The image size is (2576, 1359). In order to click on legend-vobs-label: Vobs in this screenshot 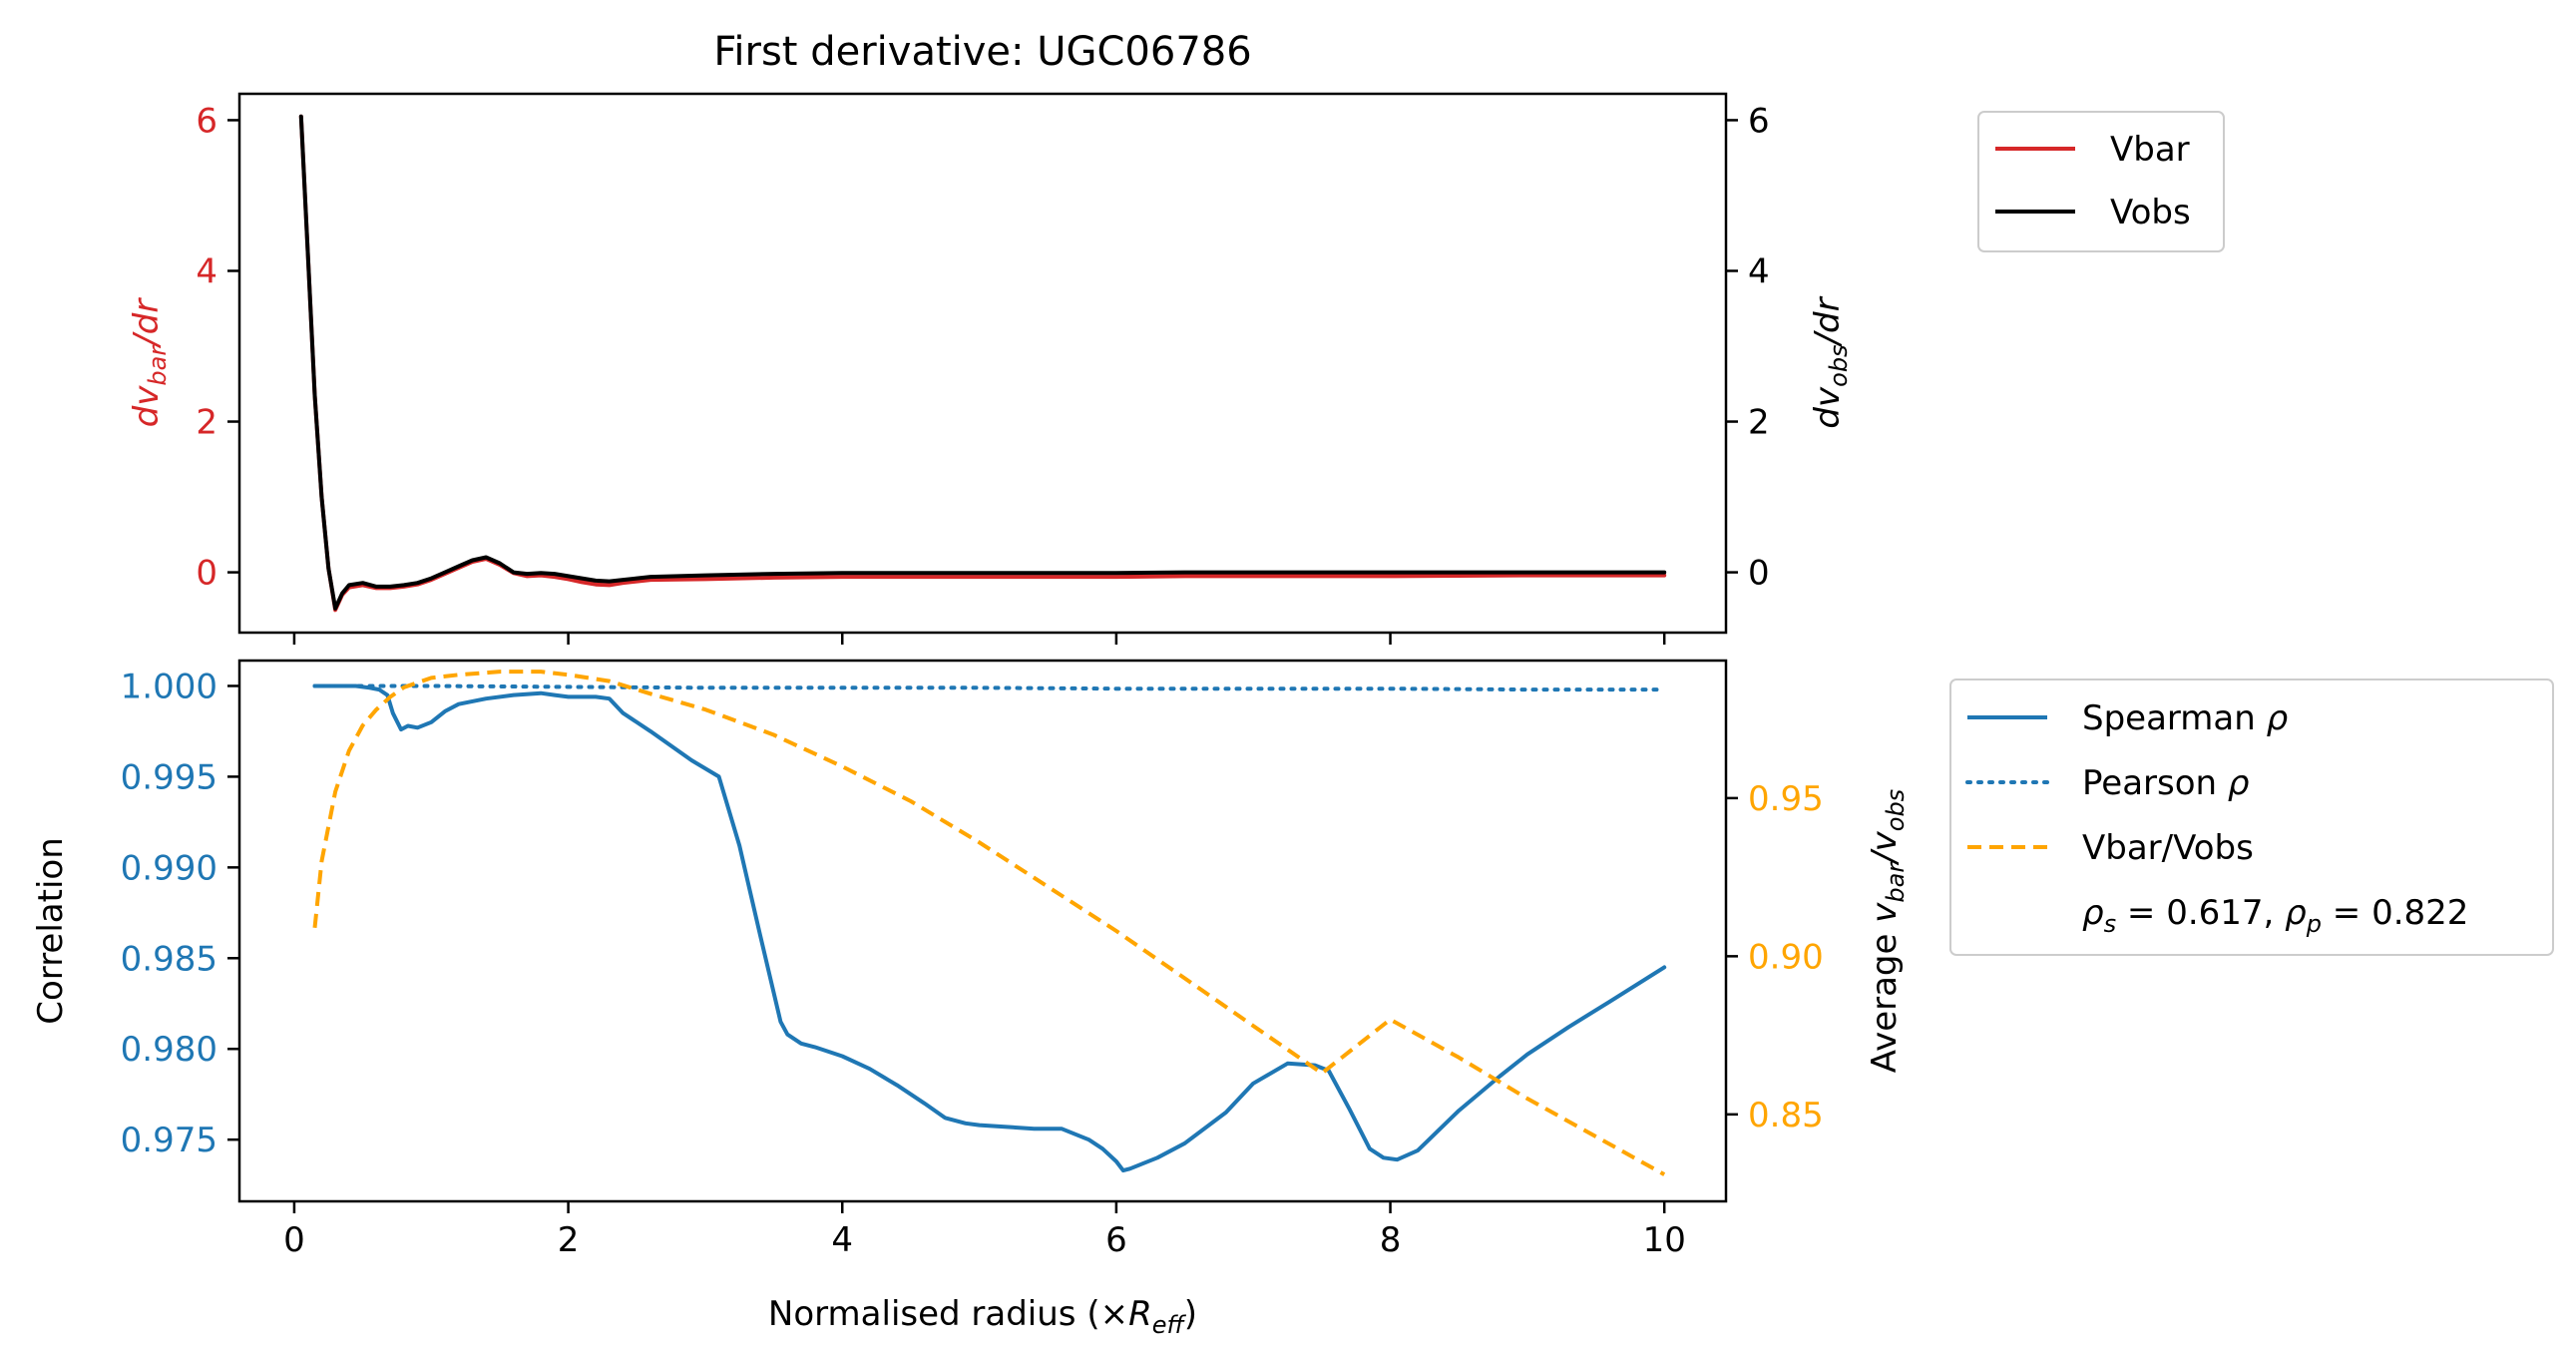, I will do `click(2150, 212)`.